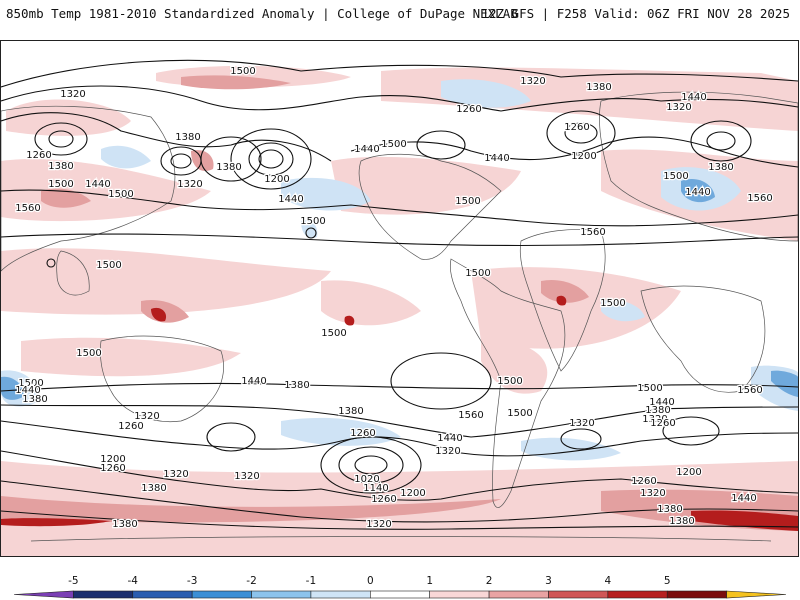 The height and width of the screenshot is (600, 800). I want to click on colorbar-tick-label: 2, so click(489, 581).